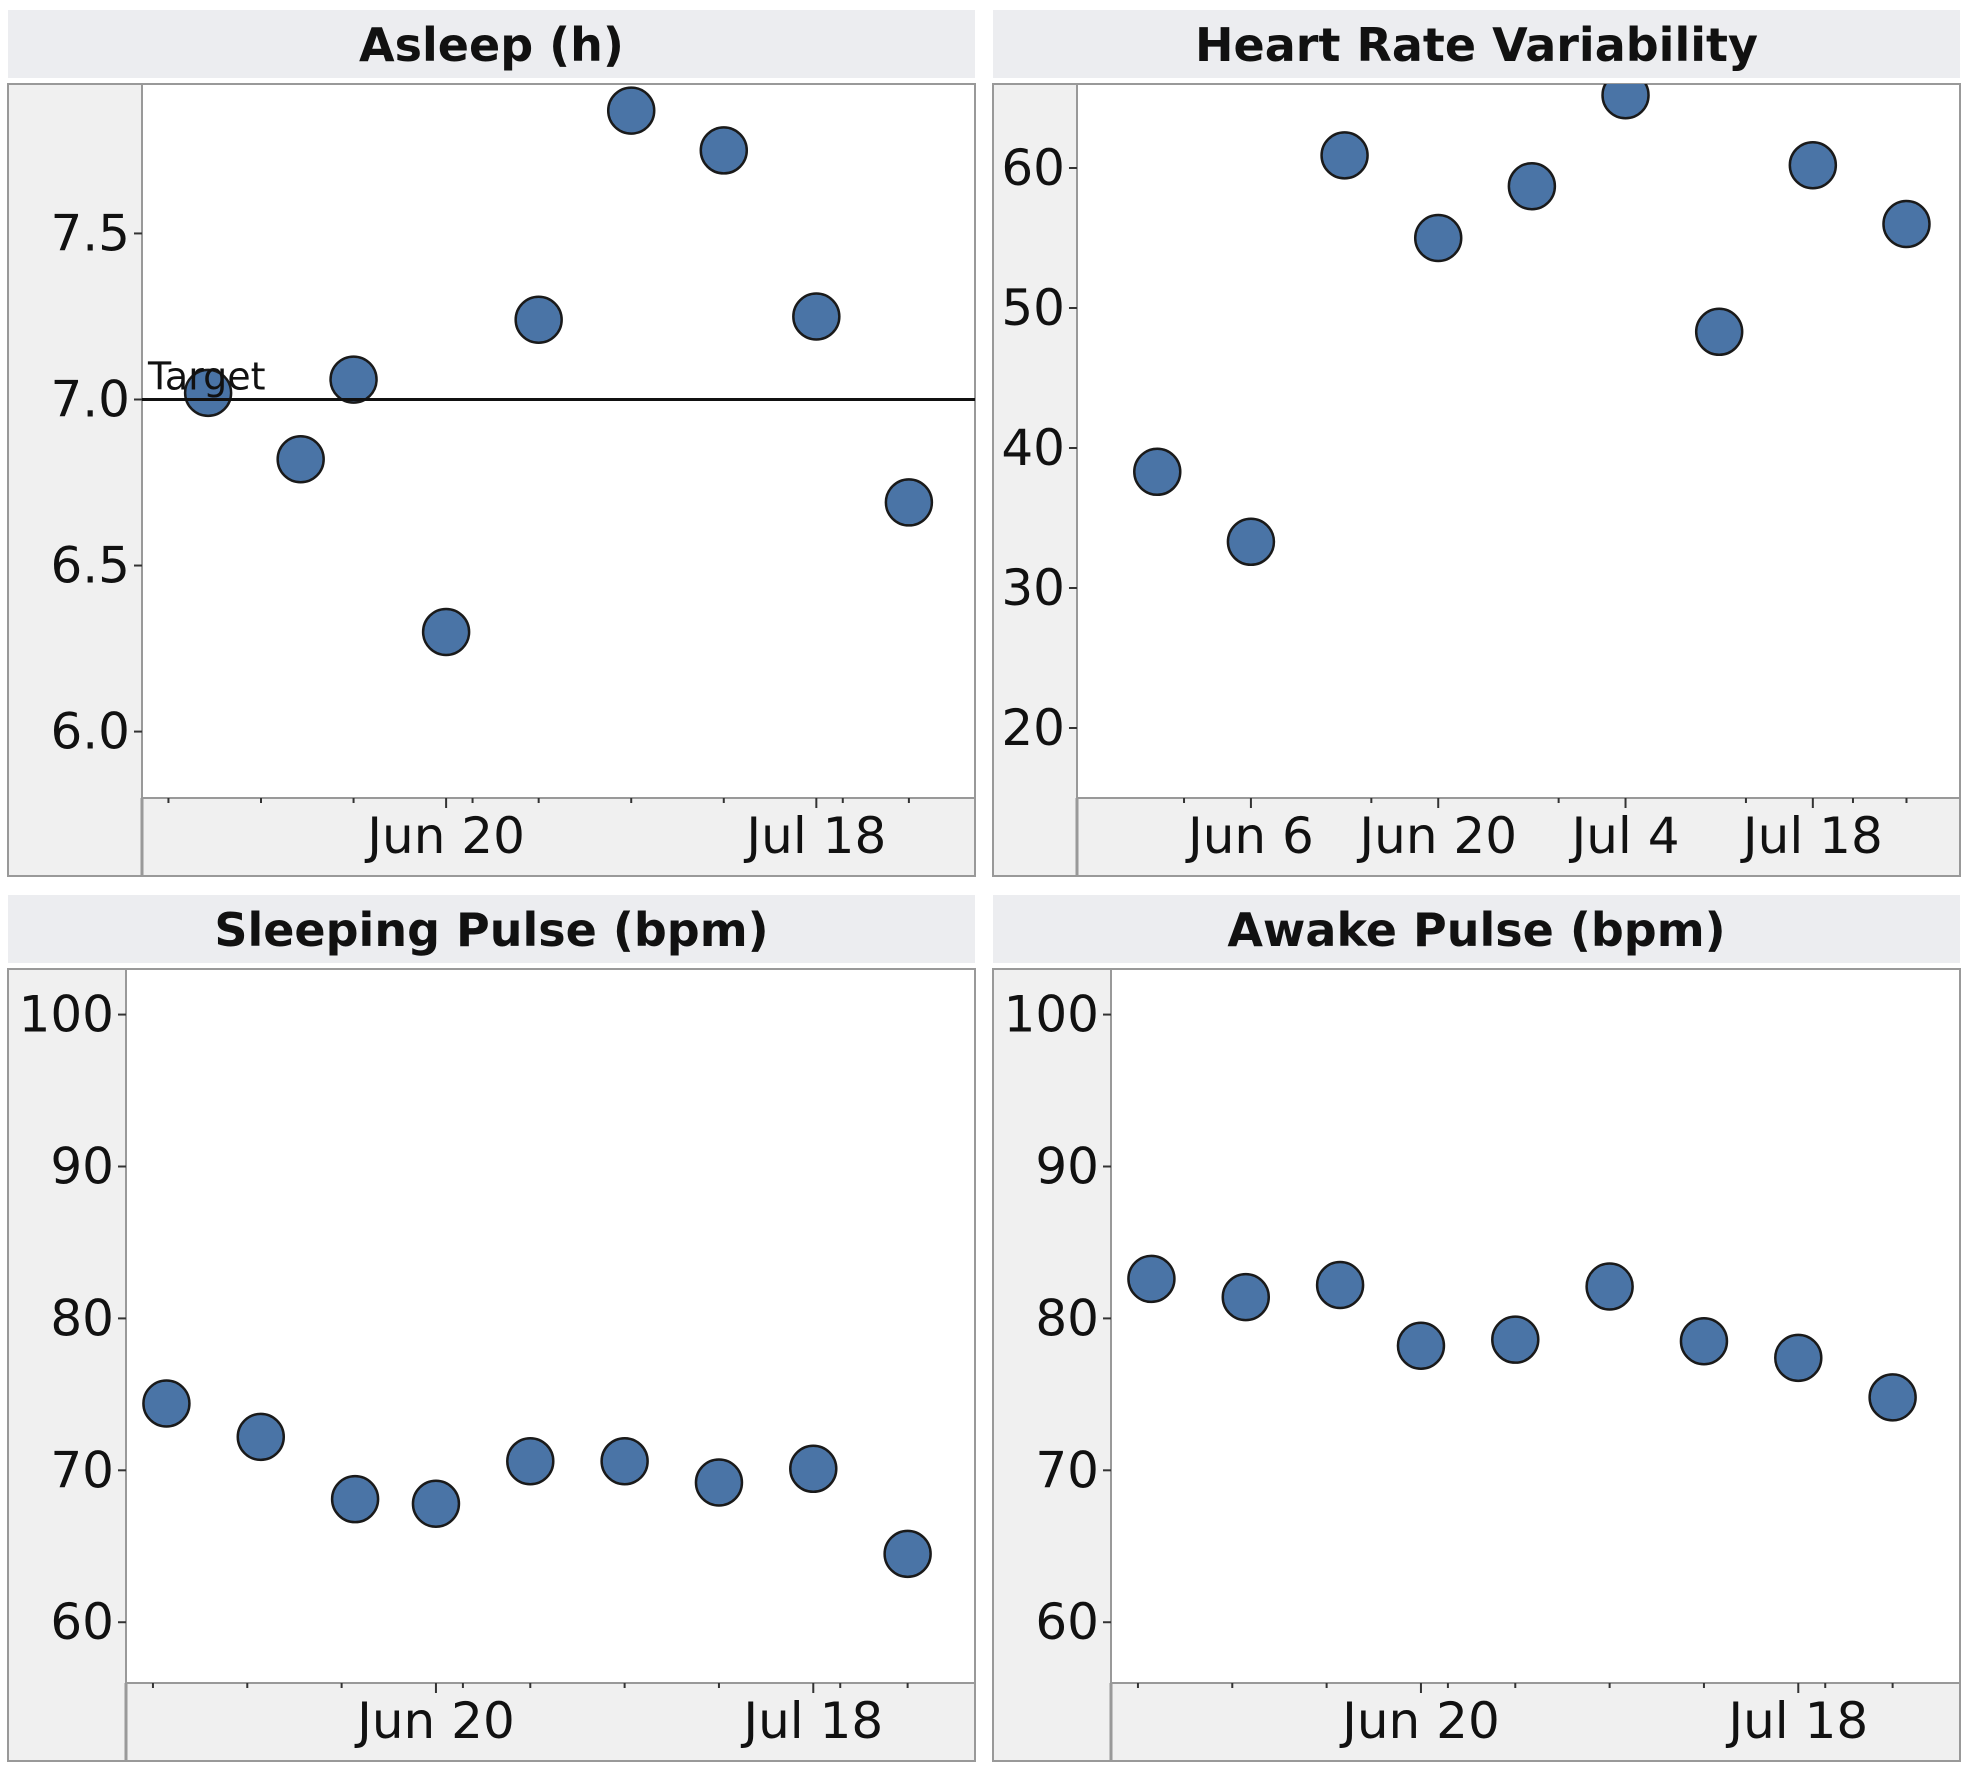  I want to click on x-tick-label: Jul 4, so click(1624, 836).